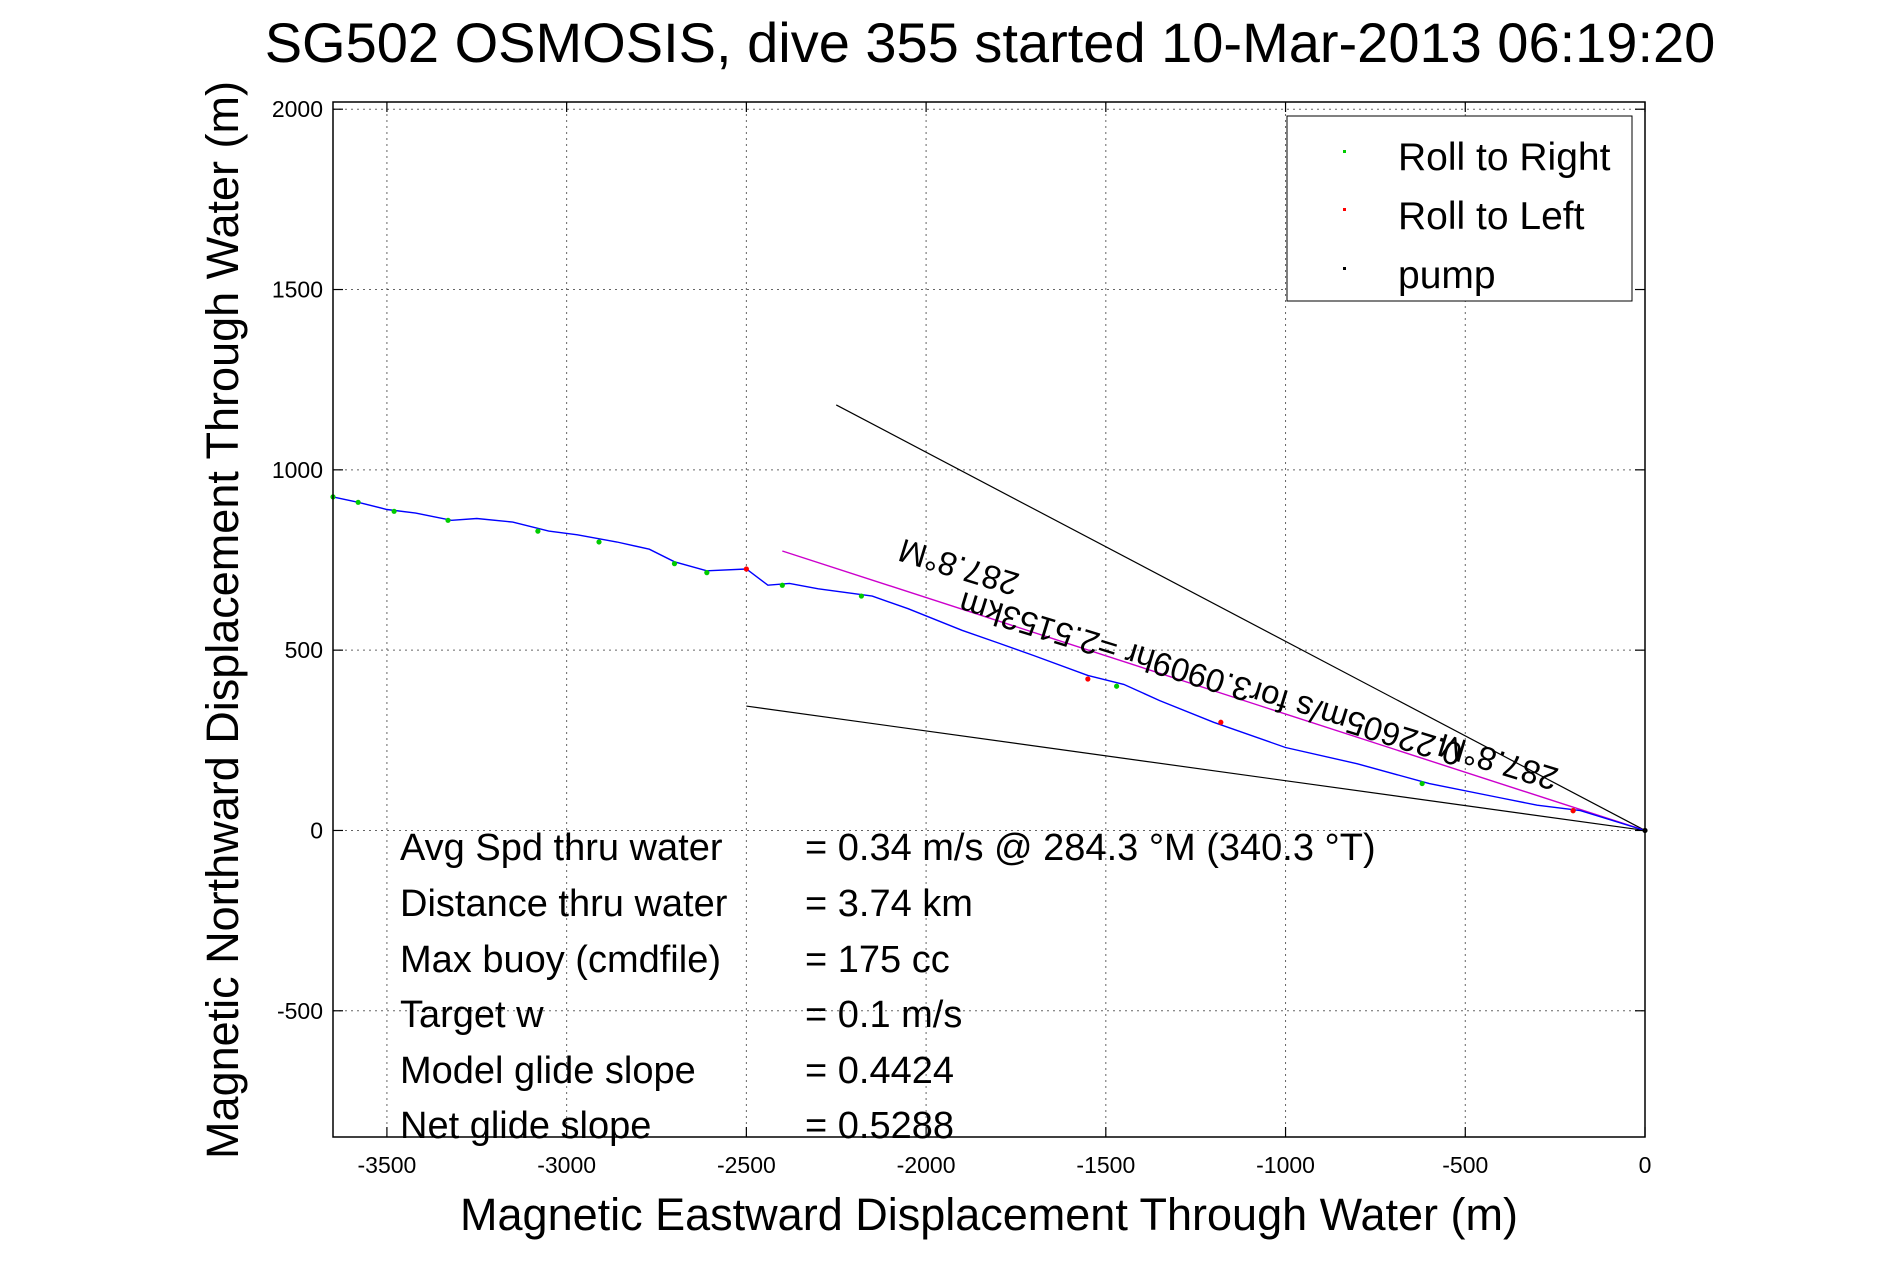  What do you see at coordinates (1105, 1165) in the screenshot?
I see `x-tick-label: -1500` at bounding box center [1105, 1165].